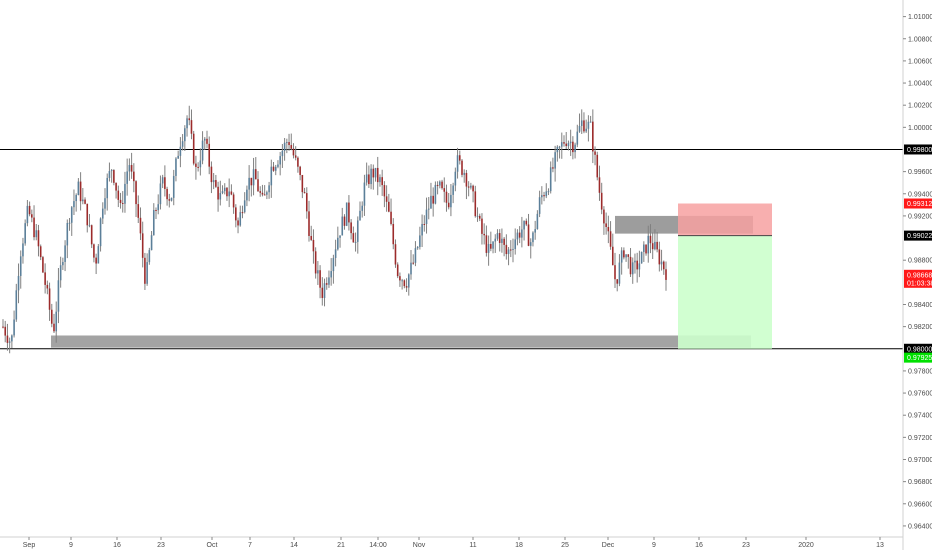 This screenshot has width=932, height=550. What do you see at coordinates (920, 526) in the screenshot?
I see `y-tick-label: 0.96400` at bounding box center [920, 526].